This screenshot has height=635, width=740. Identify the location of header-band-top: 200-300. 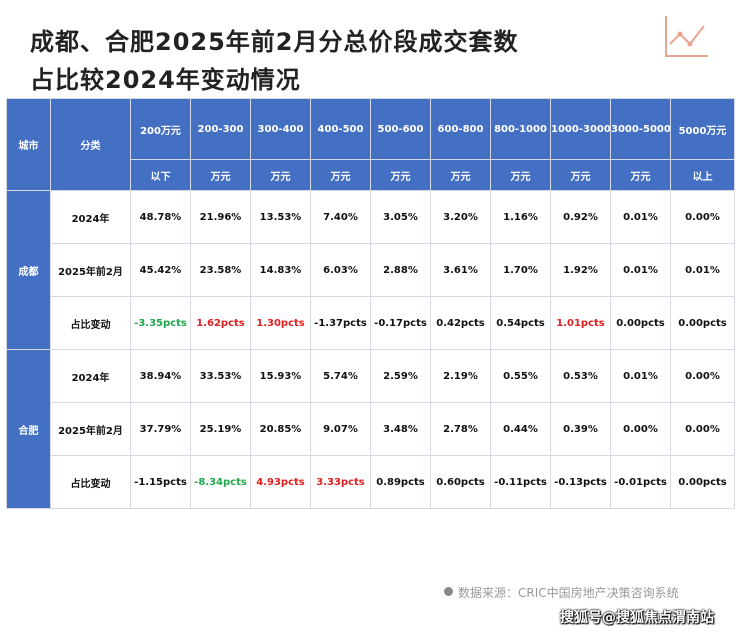
(220, 129).